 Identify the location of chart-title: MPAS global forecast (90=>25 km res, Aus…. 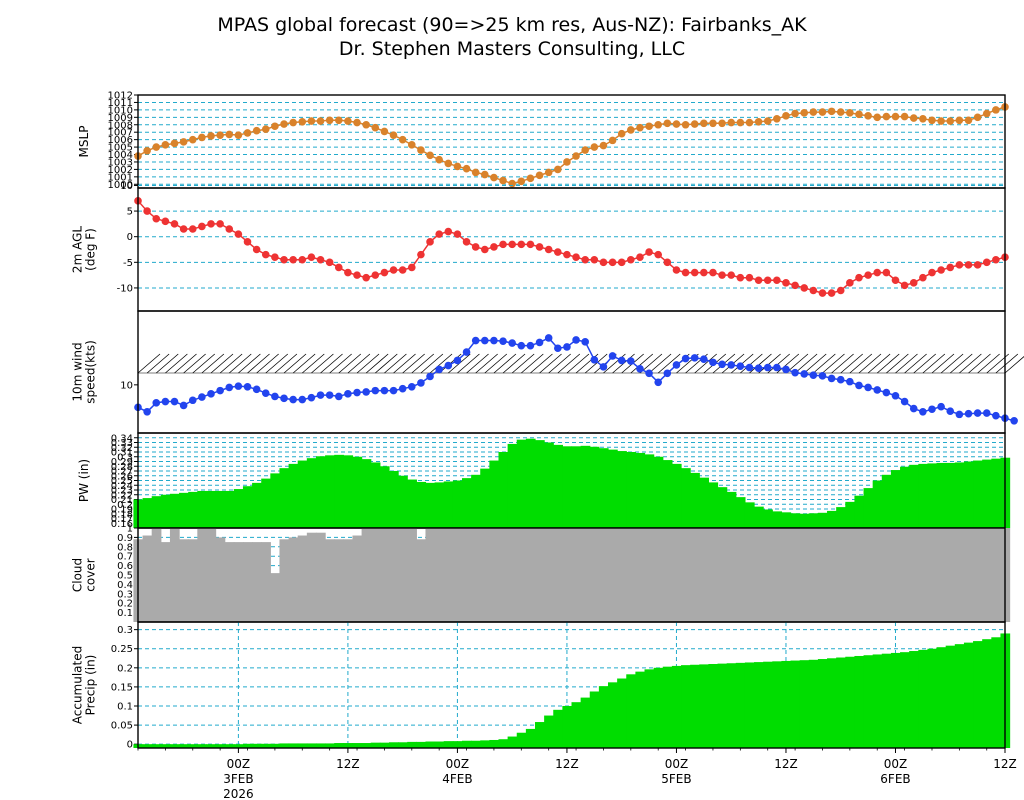
(512, 25).